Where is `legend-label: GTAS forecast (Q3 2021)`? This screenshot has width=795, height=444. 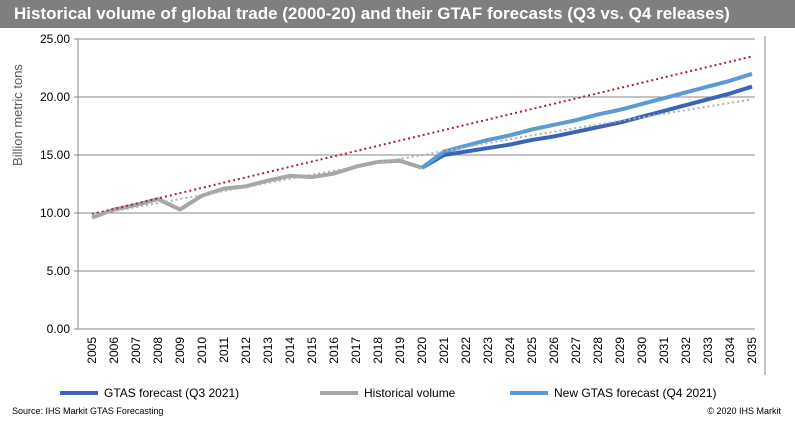 legend-label: GTAS forecast (Q3 2021) is located at coordinates (172, 393).